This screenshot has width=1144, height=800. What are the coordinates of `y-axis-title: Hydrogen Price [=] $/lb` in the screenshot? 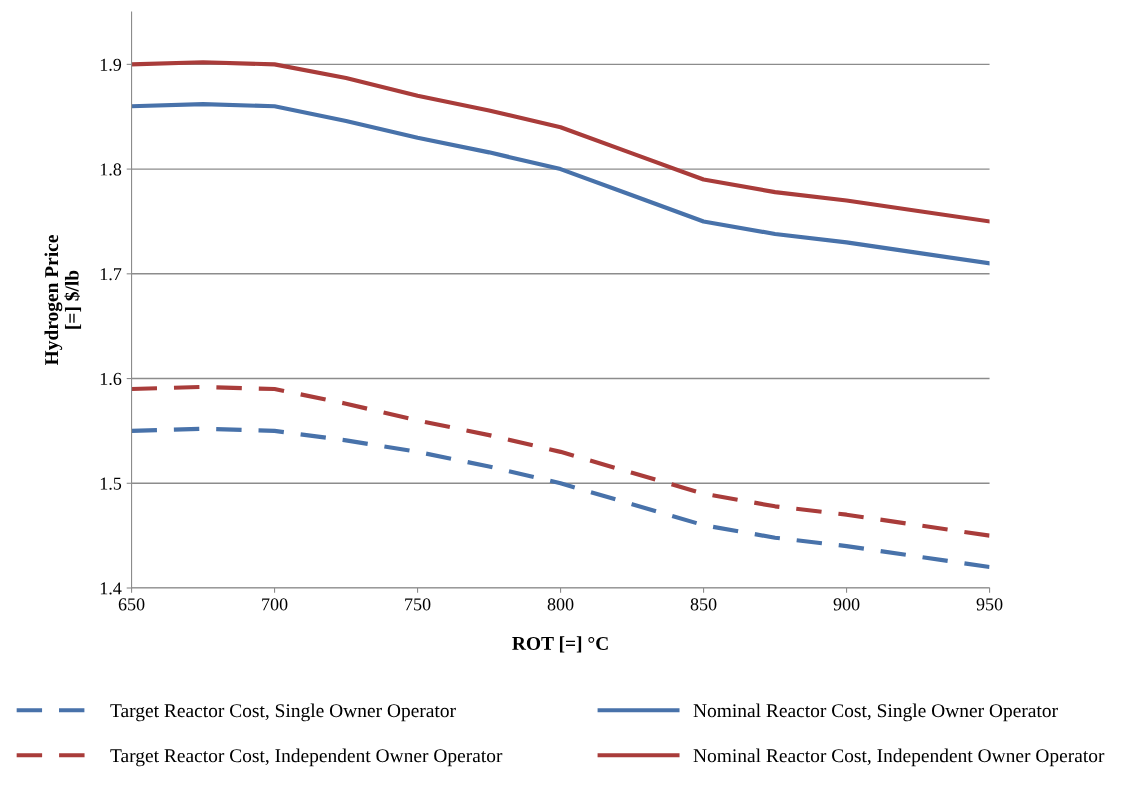 It's located at (63, 300).